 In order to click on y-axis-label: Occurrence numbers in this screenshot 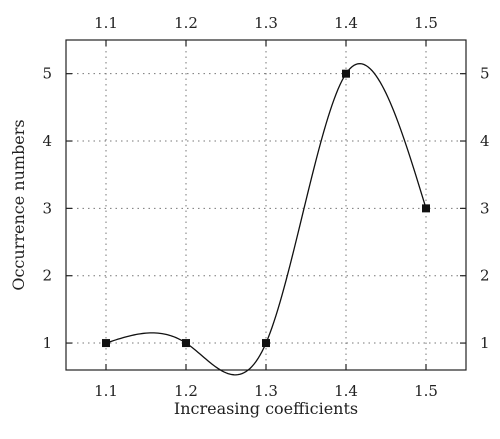, I will do `click(18, 204)`.